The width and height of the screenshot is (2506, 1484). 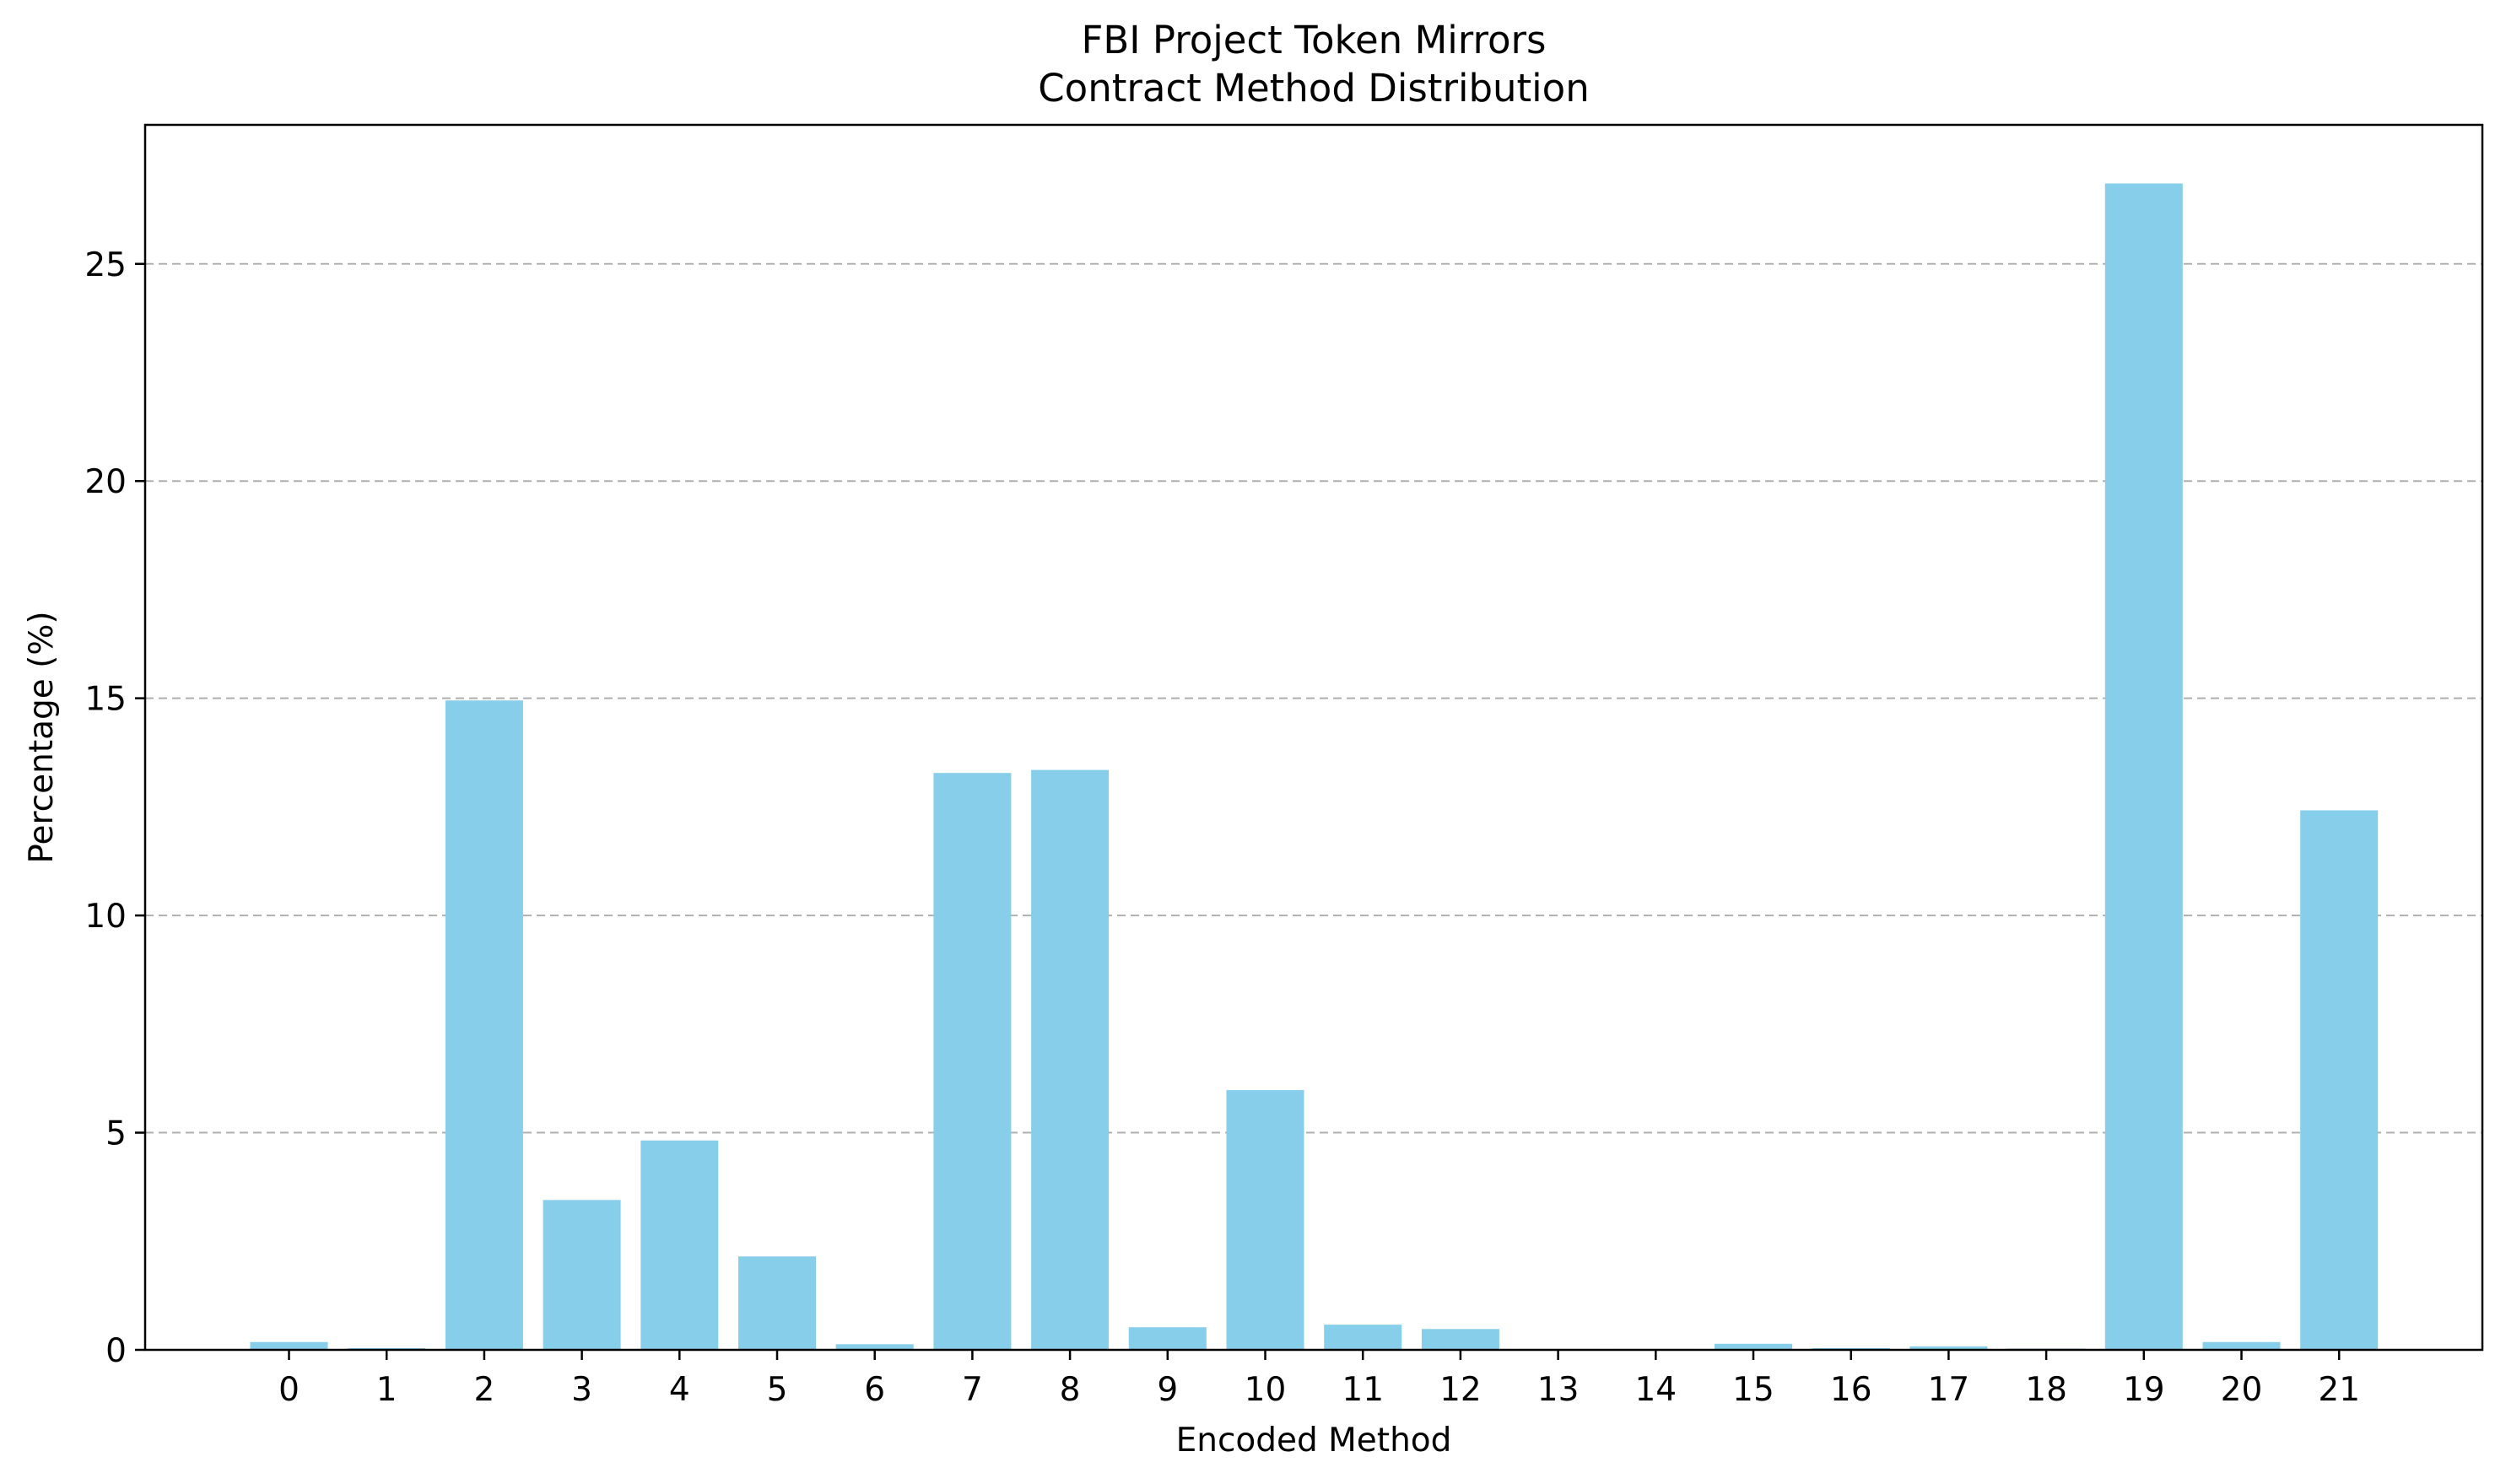 What do you see at coordinates (116, 1351) in the screenshot?
I see `y-tick-label: 0` at bounding box center [116, 1351].